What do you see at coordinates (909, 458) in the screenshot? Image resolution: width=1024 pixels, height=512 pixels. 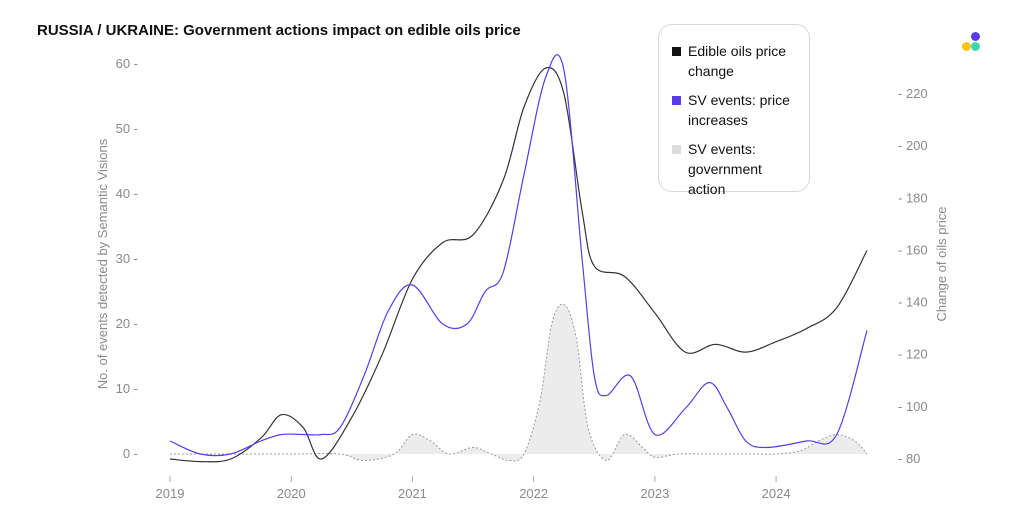 I see `y2-tick-label: - 80` at bounding box center [909, 458].